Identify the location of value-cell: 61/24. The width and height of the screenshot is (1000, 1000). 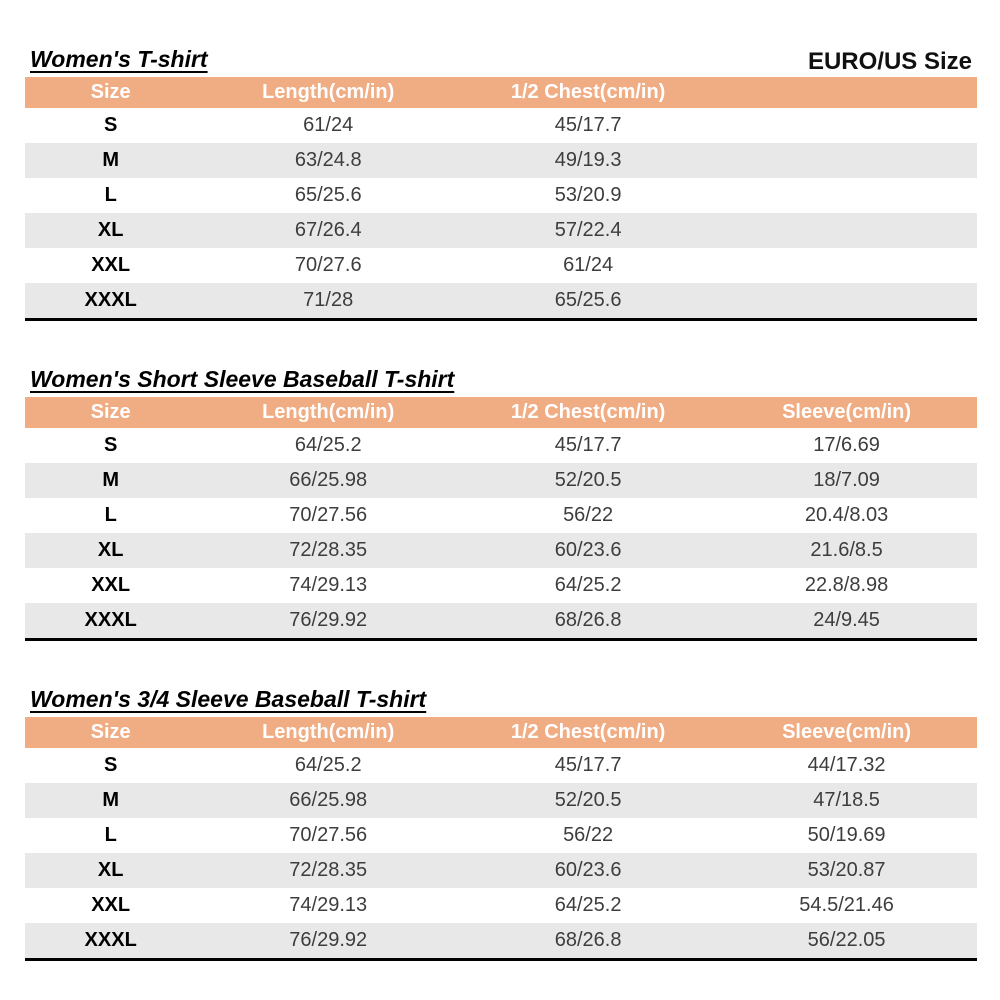
(588, 265).